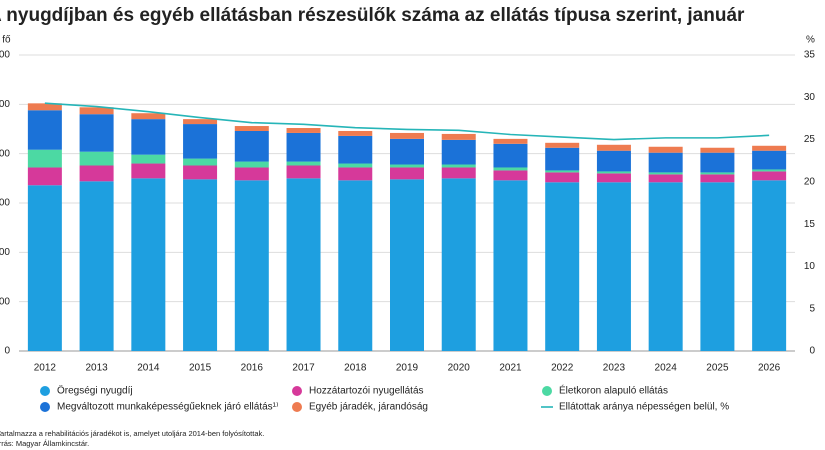 This screenshot has height=450, width=825. What do you see at coordinates (368, 407) in the screenshot?
I see `legend-label: Egyéb járadék, járandóság` at bounding box center [368, 407].